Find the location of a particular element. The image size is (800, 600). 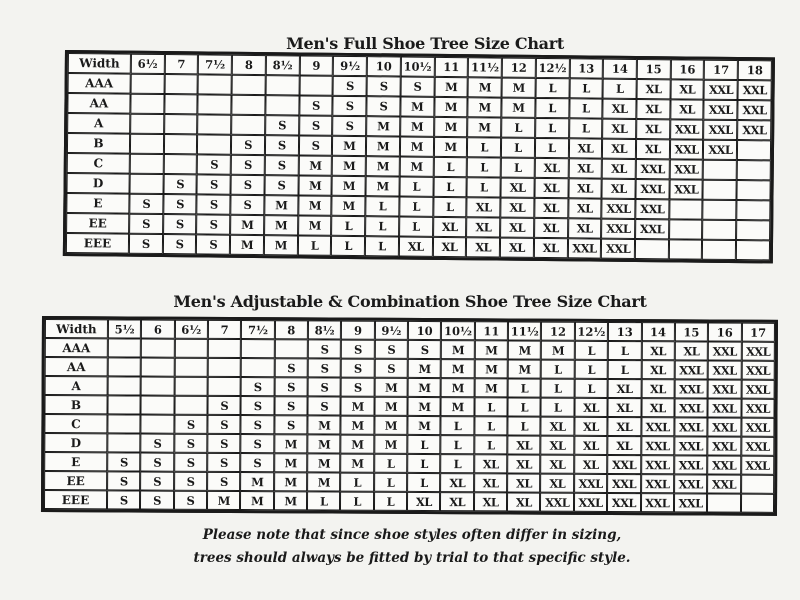

shoe-size-header: 16 is located at coordinates (725, 332).